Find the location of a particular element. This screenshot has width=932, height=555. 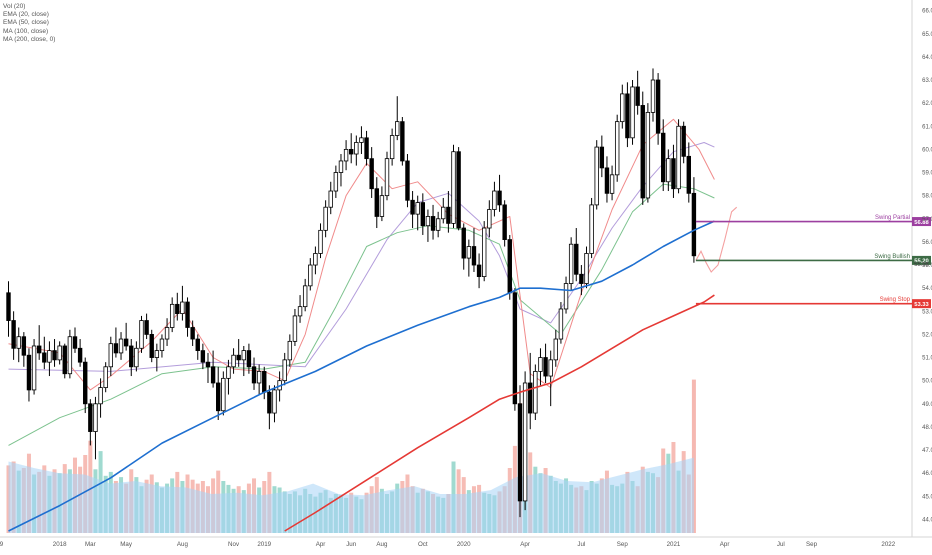

swing-partial-level: Swing Partial 56.88 is located at coordinates (813, 221).